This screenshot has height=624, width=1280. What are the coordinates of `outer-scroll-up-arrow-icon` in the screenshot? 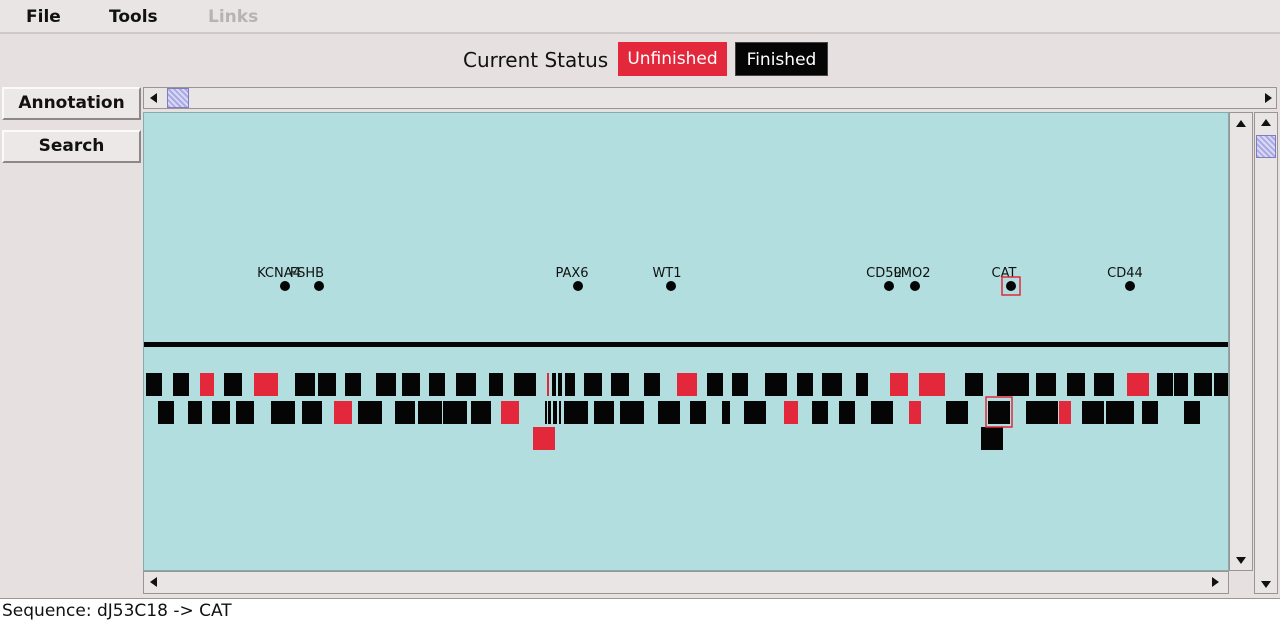 It's located at (1266, 122).